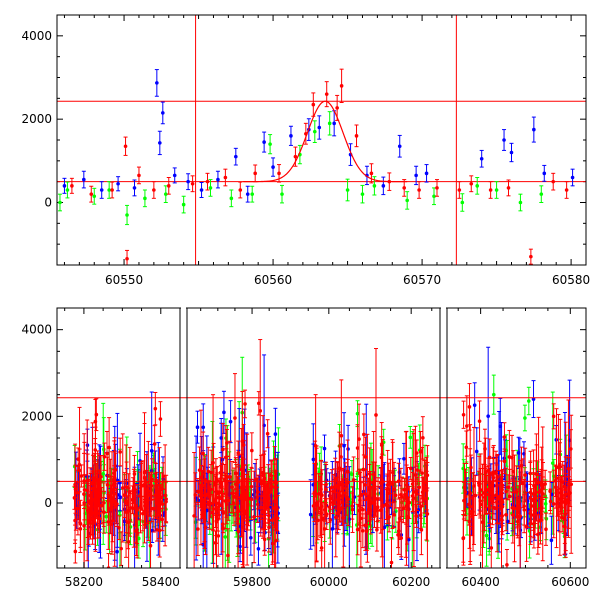  I want to click on bottom-ytick-label: 4000, so click(36, 330).